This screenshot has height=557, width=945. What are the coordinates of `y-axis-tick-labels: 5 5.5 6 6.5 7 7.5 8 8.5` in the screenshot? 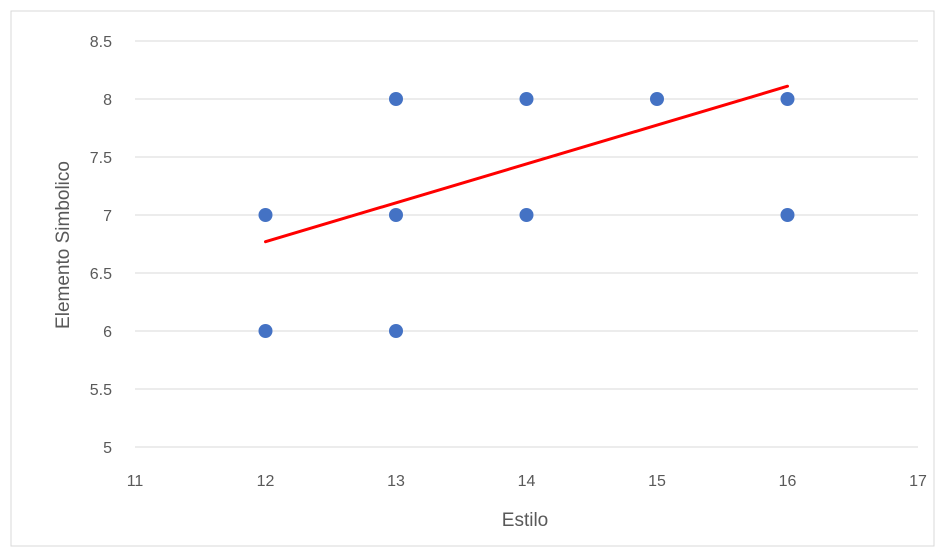 It's located at (101, 245).